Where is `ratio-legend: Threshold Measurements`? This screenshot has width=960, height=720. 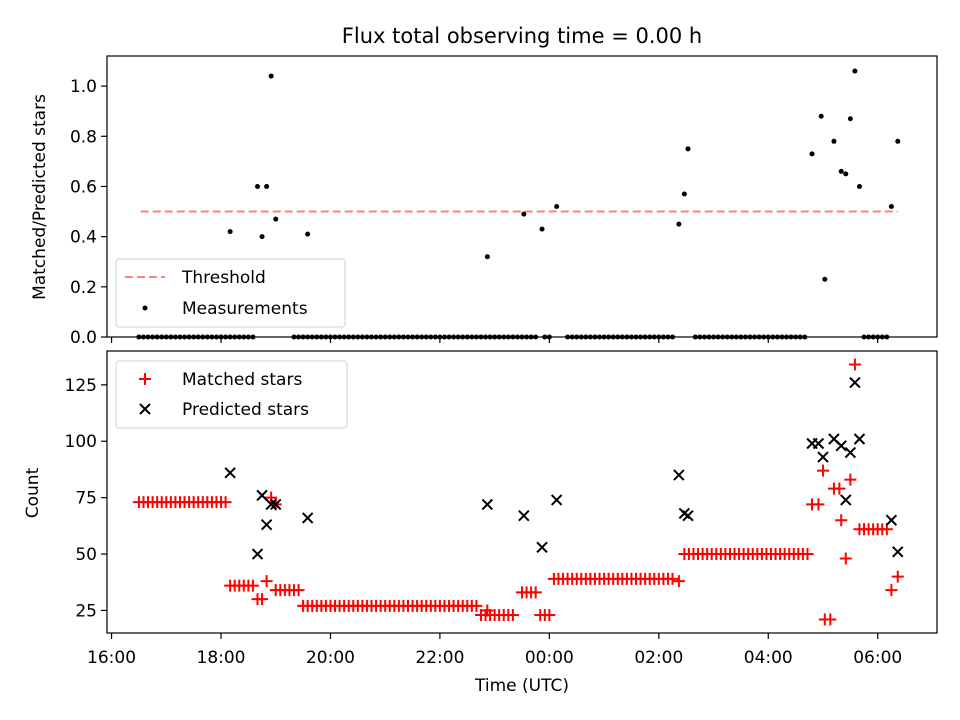 ratio-legend: Threshold Measurements is located at coordinates (230, 293).